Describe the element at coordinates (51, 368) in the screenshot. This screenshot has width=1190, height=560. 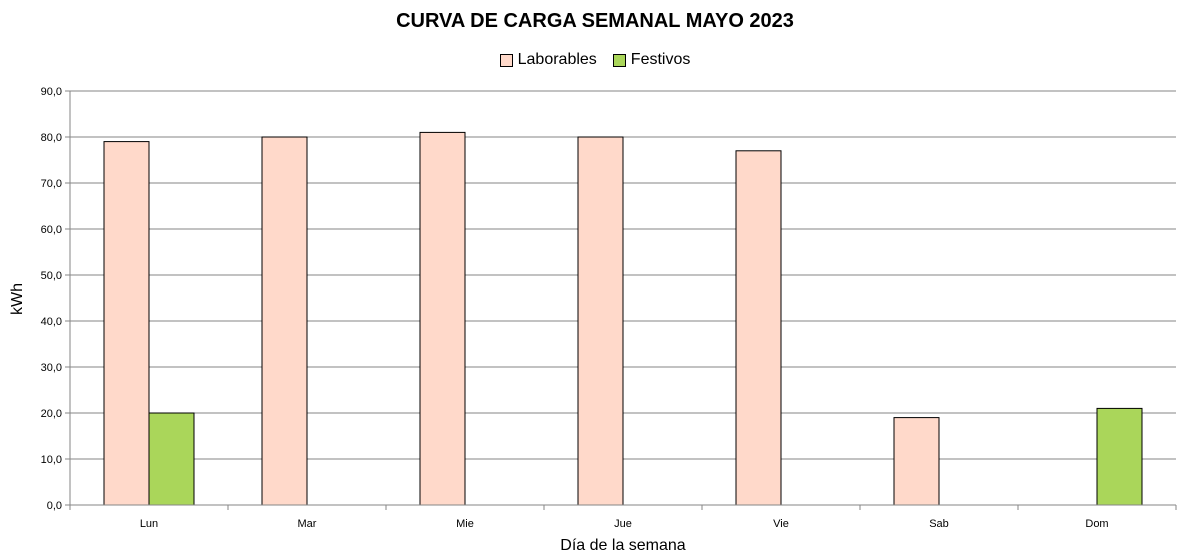
I see `y-tick-label: 30,0` at that location.